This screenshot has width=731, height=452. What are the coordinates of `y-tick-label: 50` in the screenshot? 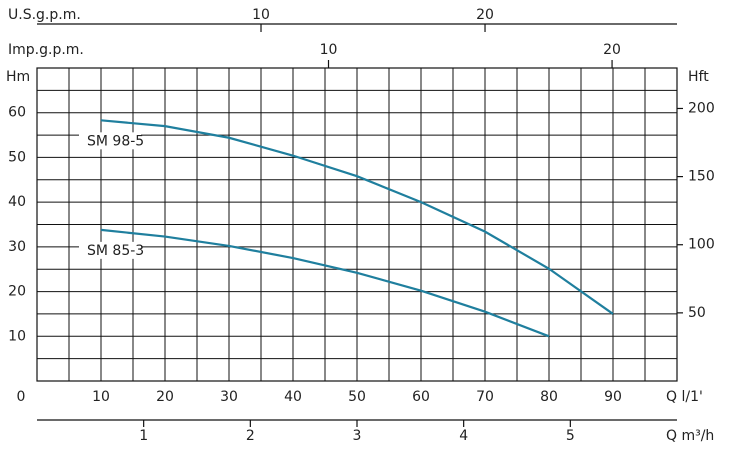 It's located at (17, 157).